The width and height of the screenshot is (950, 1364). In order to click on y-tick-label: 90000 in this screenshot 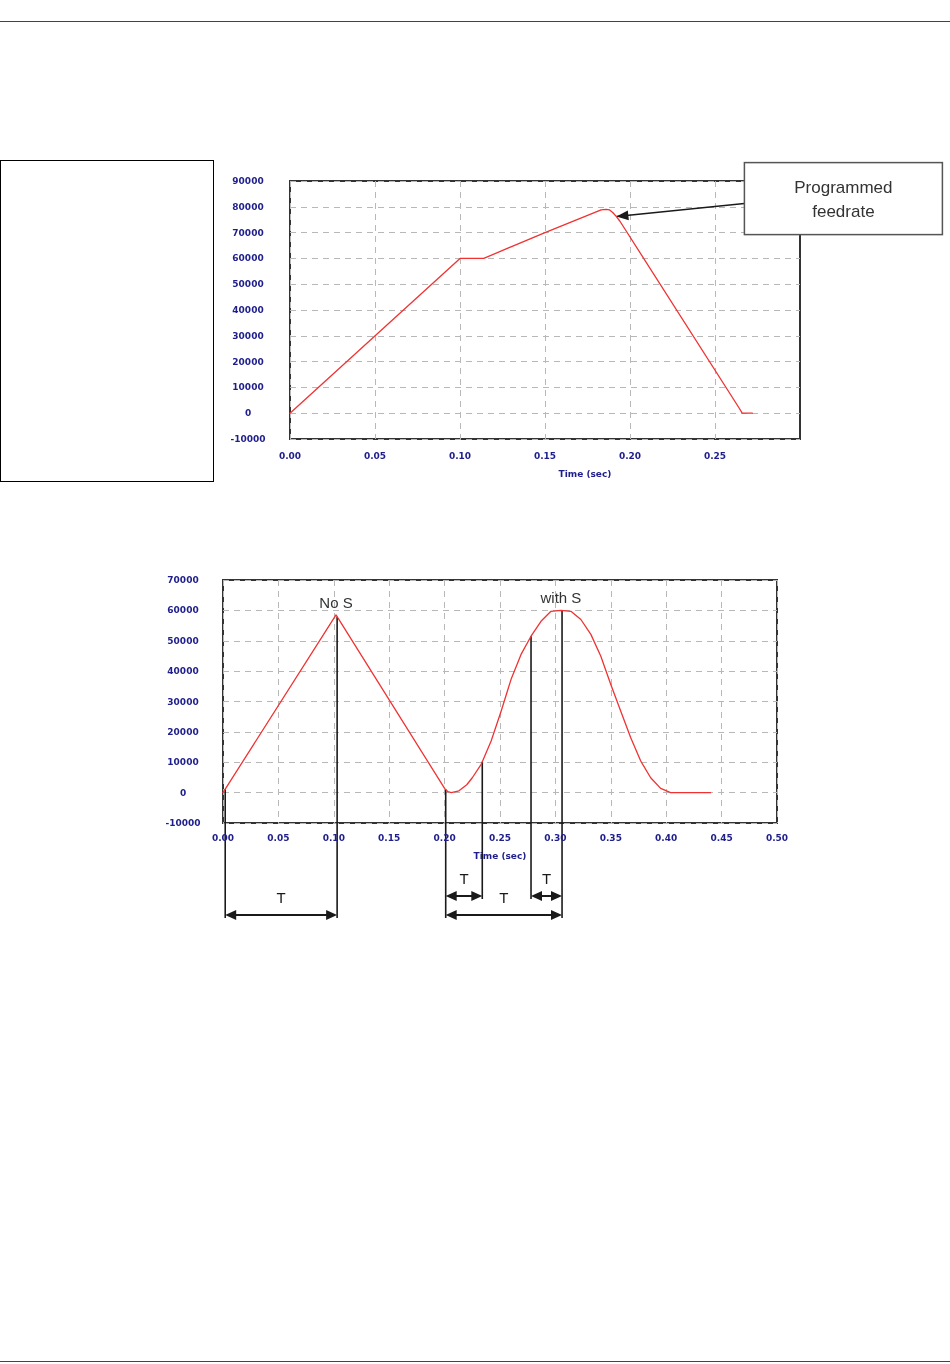, I will do `click(248, 181)`.